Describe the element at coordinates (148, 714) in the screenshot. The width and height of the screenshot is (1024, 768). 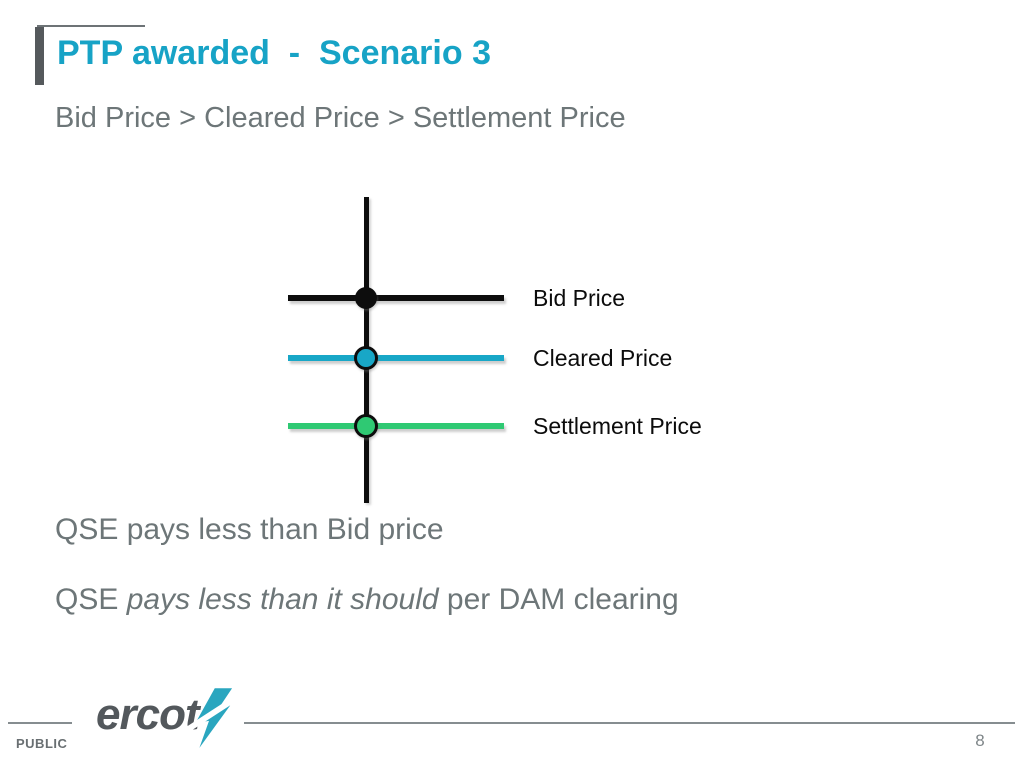
I see `ercot-logo-text: ercot` at that location.